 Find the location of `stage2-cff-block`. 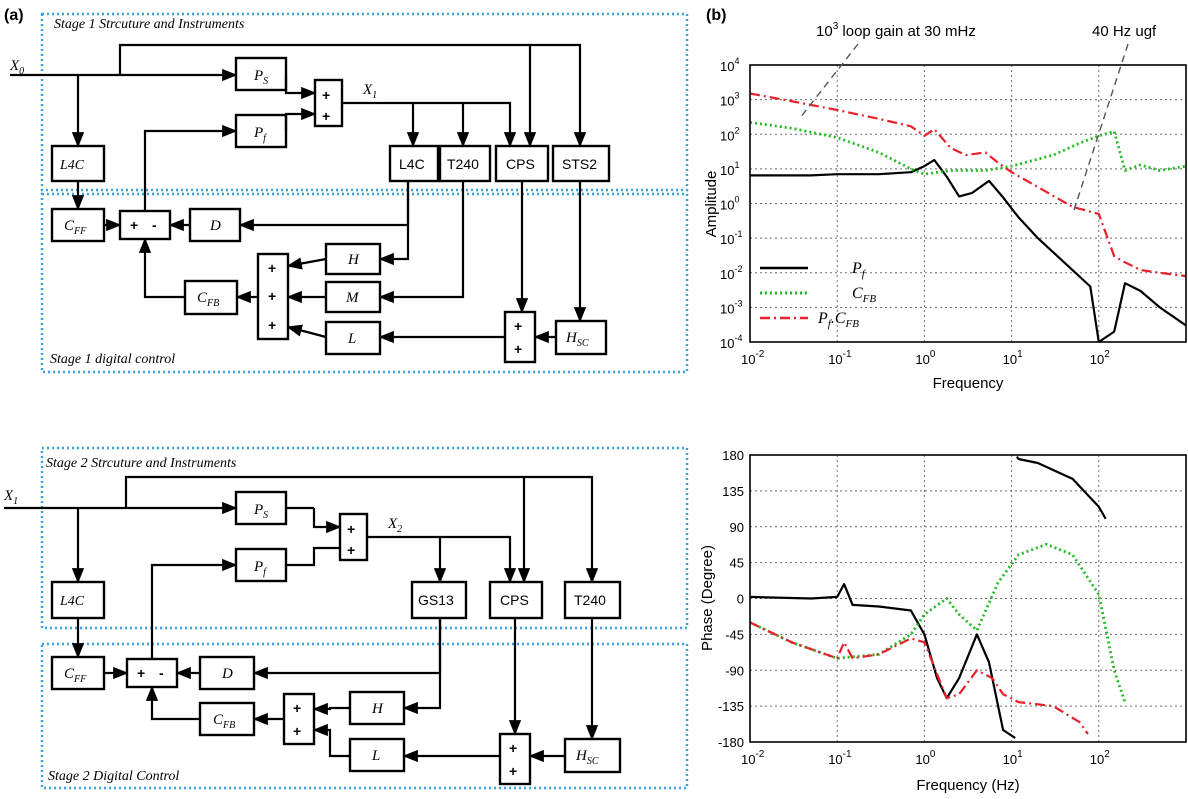

stage2-cff-block is located at coordinates (78, 673).